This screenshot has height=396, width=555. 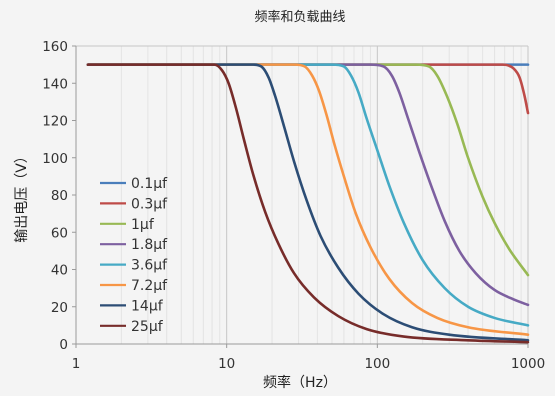 What do you see at coordinates (59, 271) in the screenshot?
I see `y-tick-label: 40` at bounding box center [59, 271].